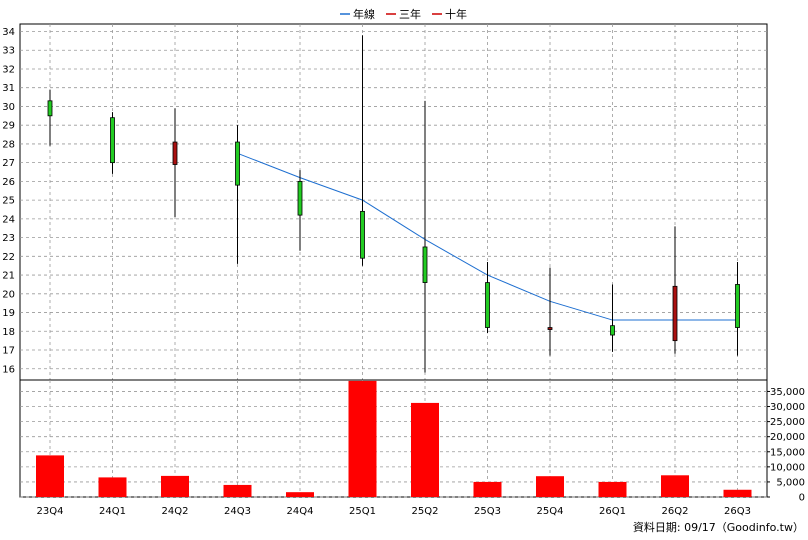 This screenshot has width=808, height=540. Describe the element at coordinates (718, 527) in the screenshot. I see `footer-date: 資料日期: 09/17（Goodinfo.tw）` at that location.